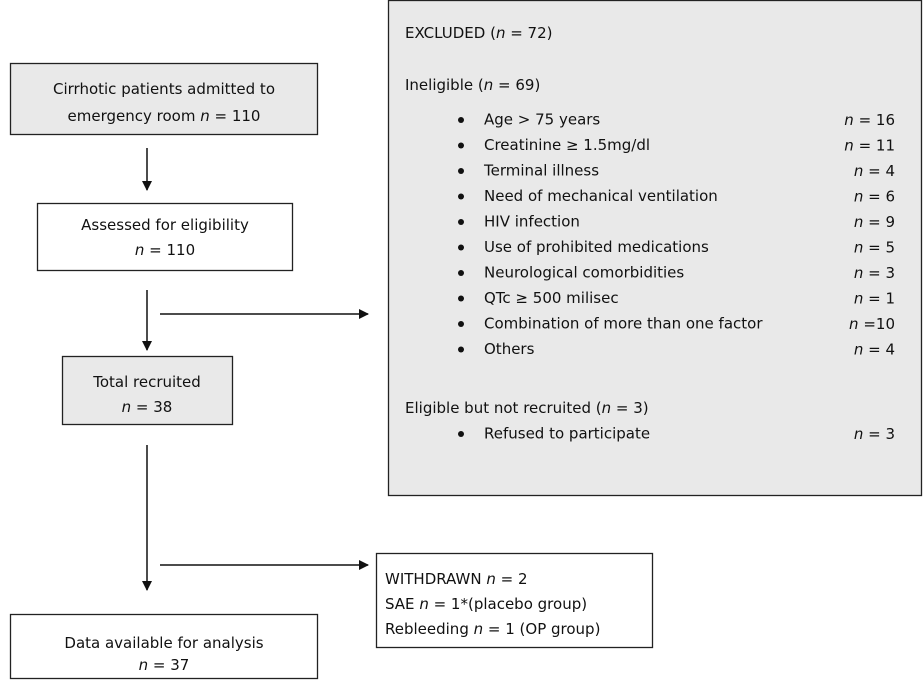  I want to click on item-count: n = 6, so click(874, 196).